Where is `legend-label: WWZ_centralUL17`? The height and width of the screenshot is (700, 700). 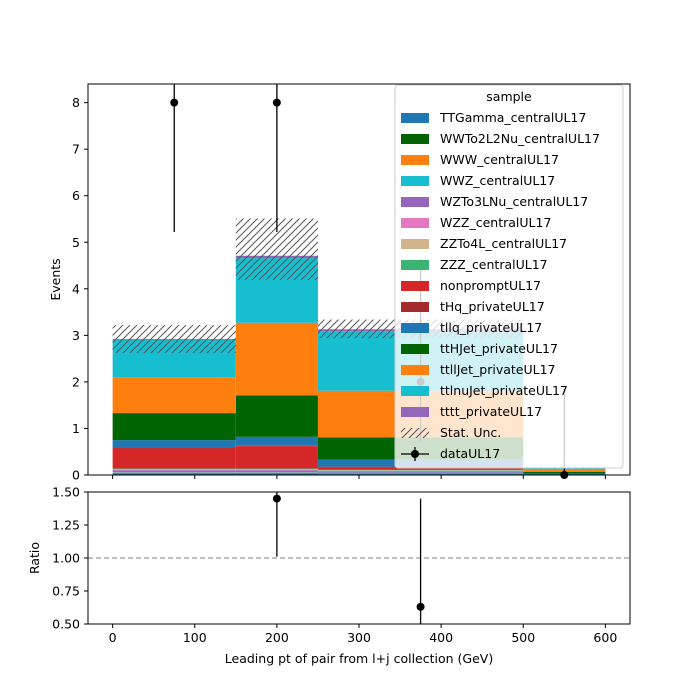 legend-label: WWZ_centralUL17 is located at coordinates (497, 180).